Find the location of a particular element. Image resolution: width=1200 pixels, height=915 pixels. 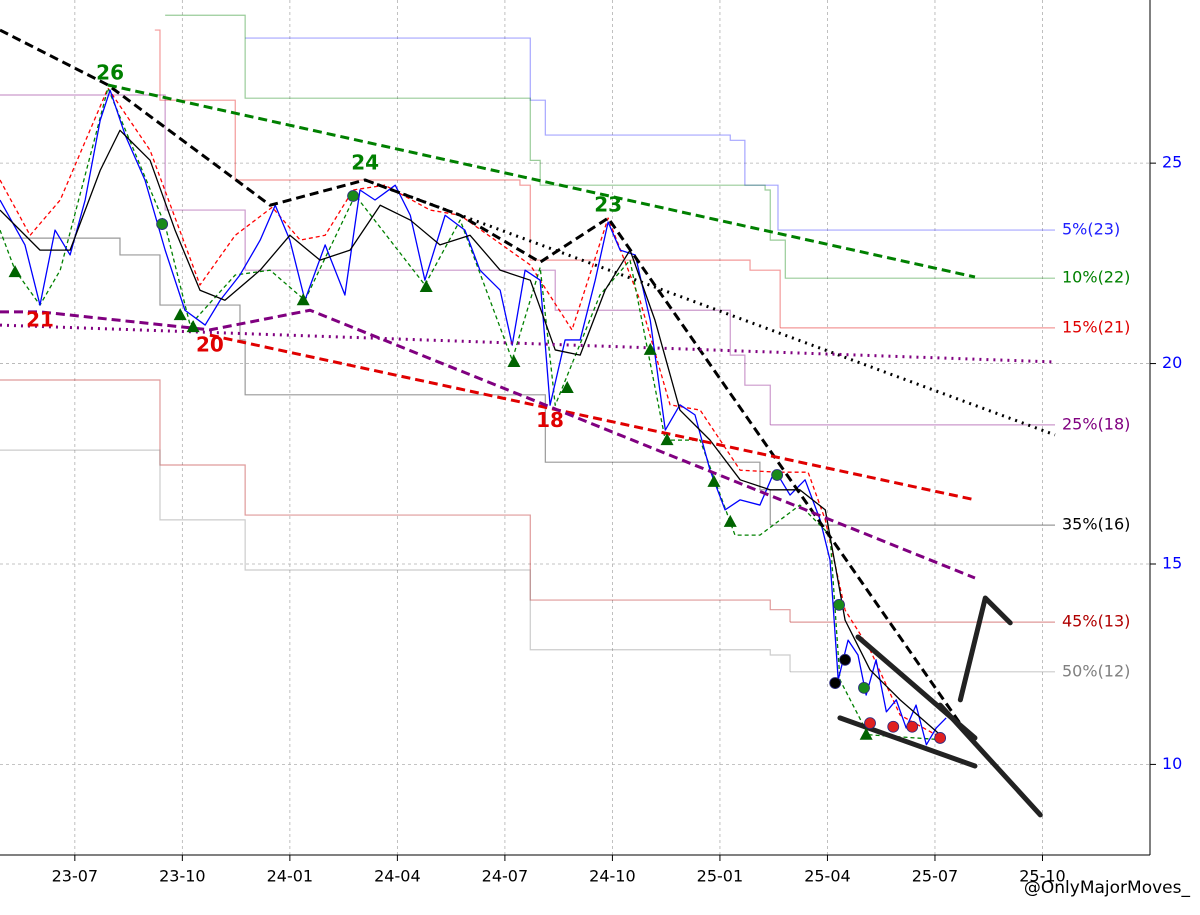

y-tick-label: 20 is located at coordinates (1172, 362).